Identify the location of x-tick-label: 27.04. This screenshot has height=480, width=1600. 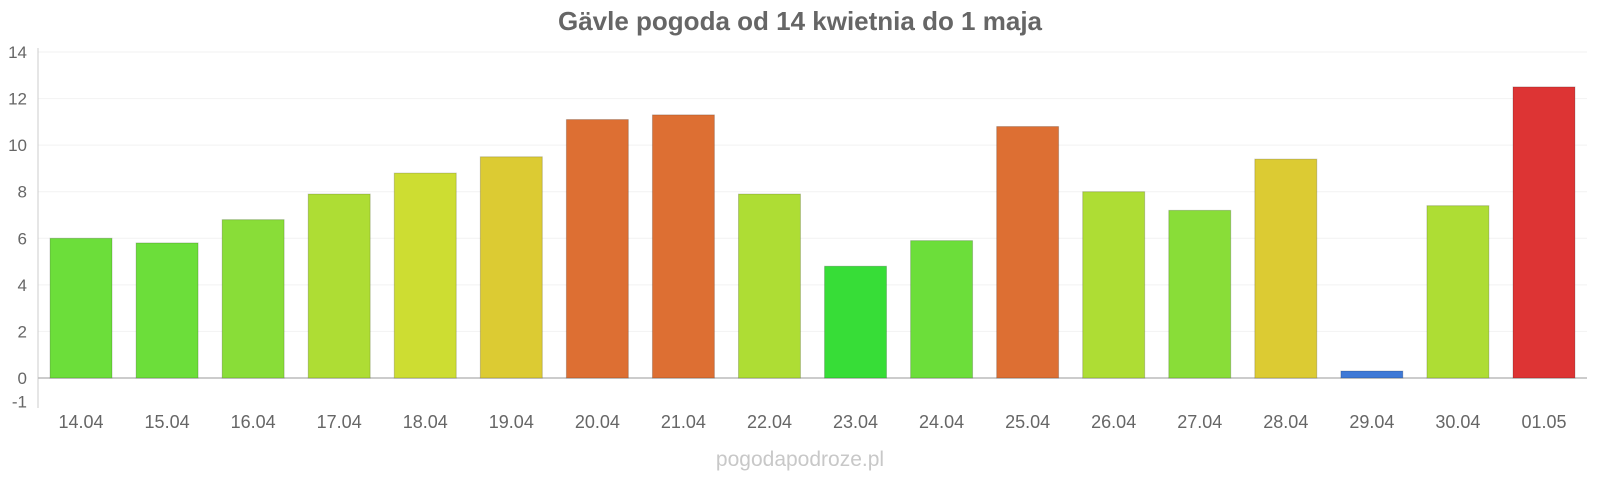
(1199, 422).